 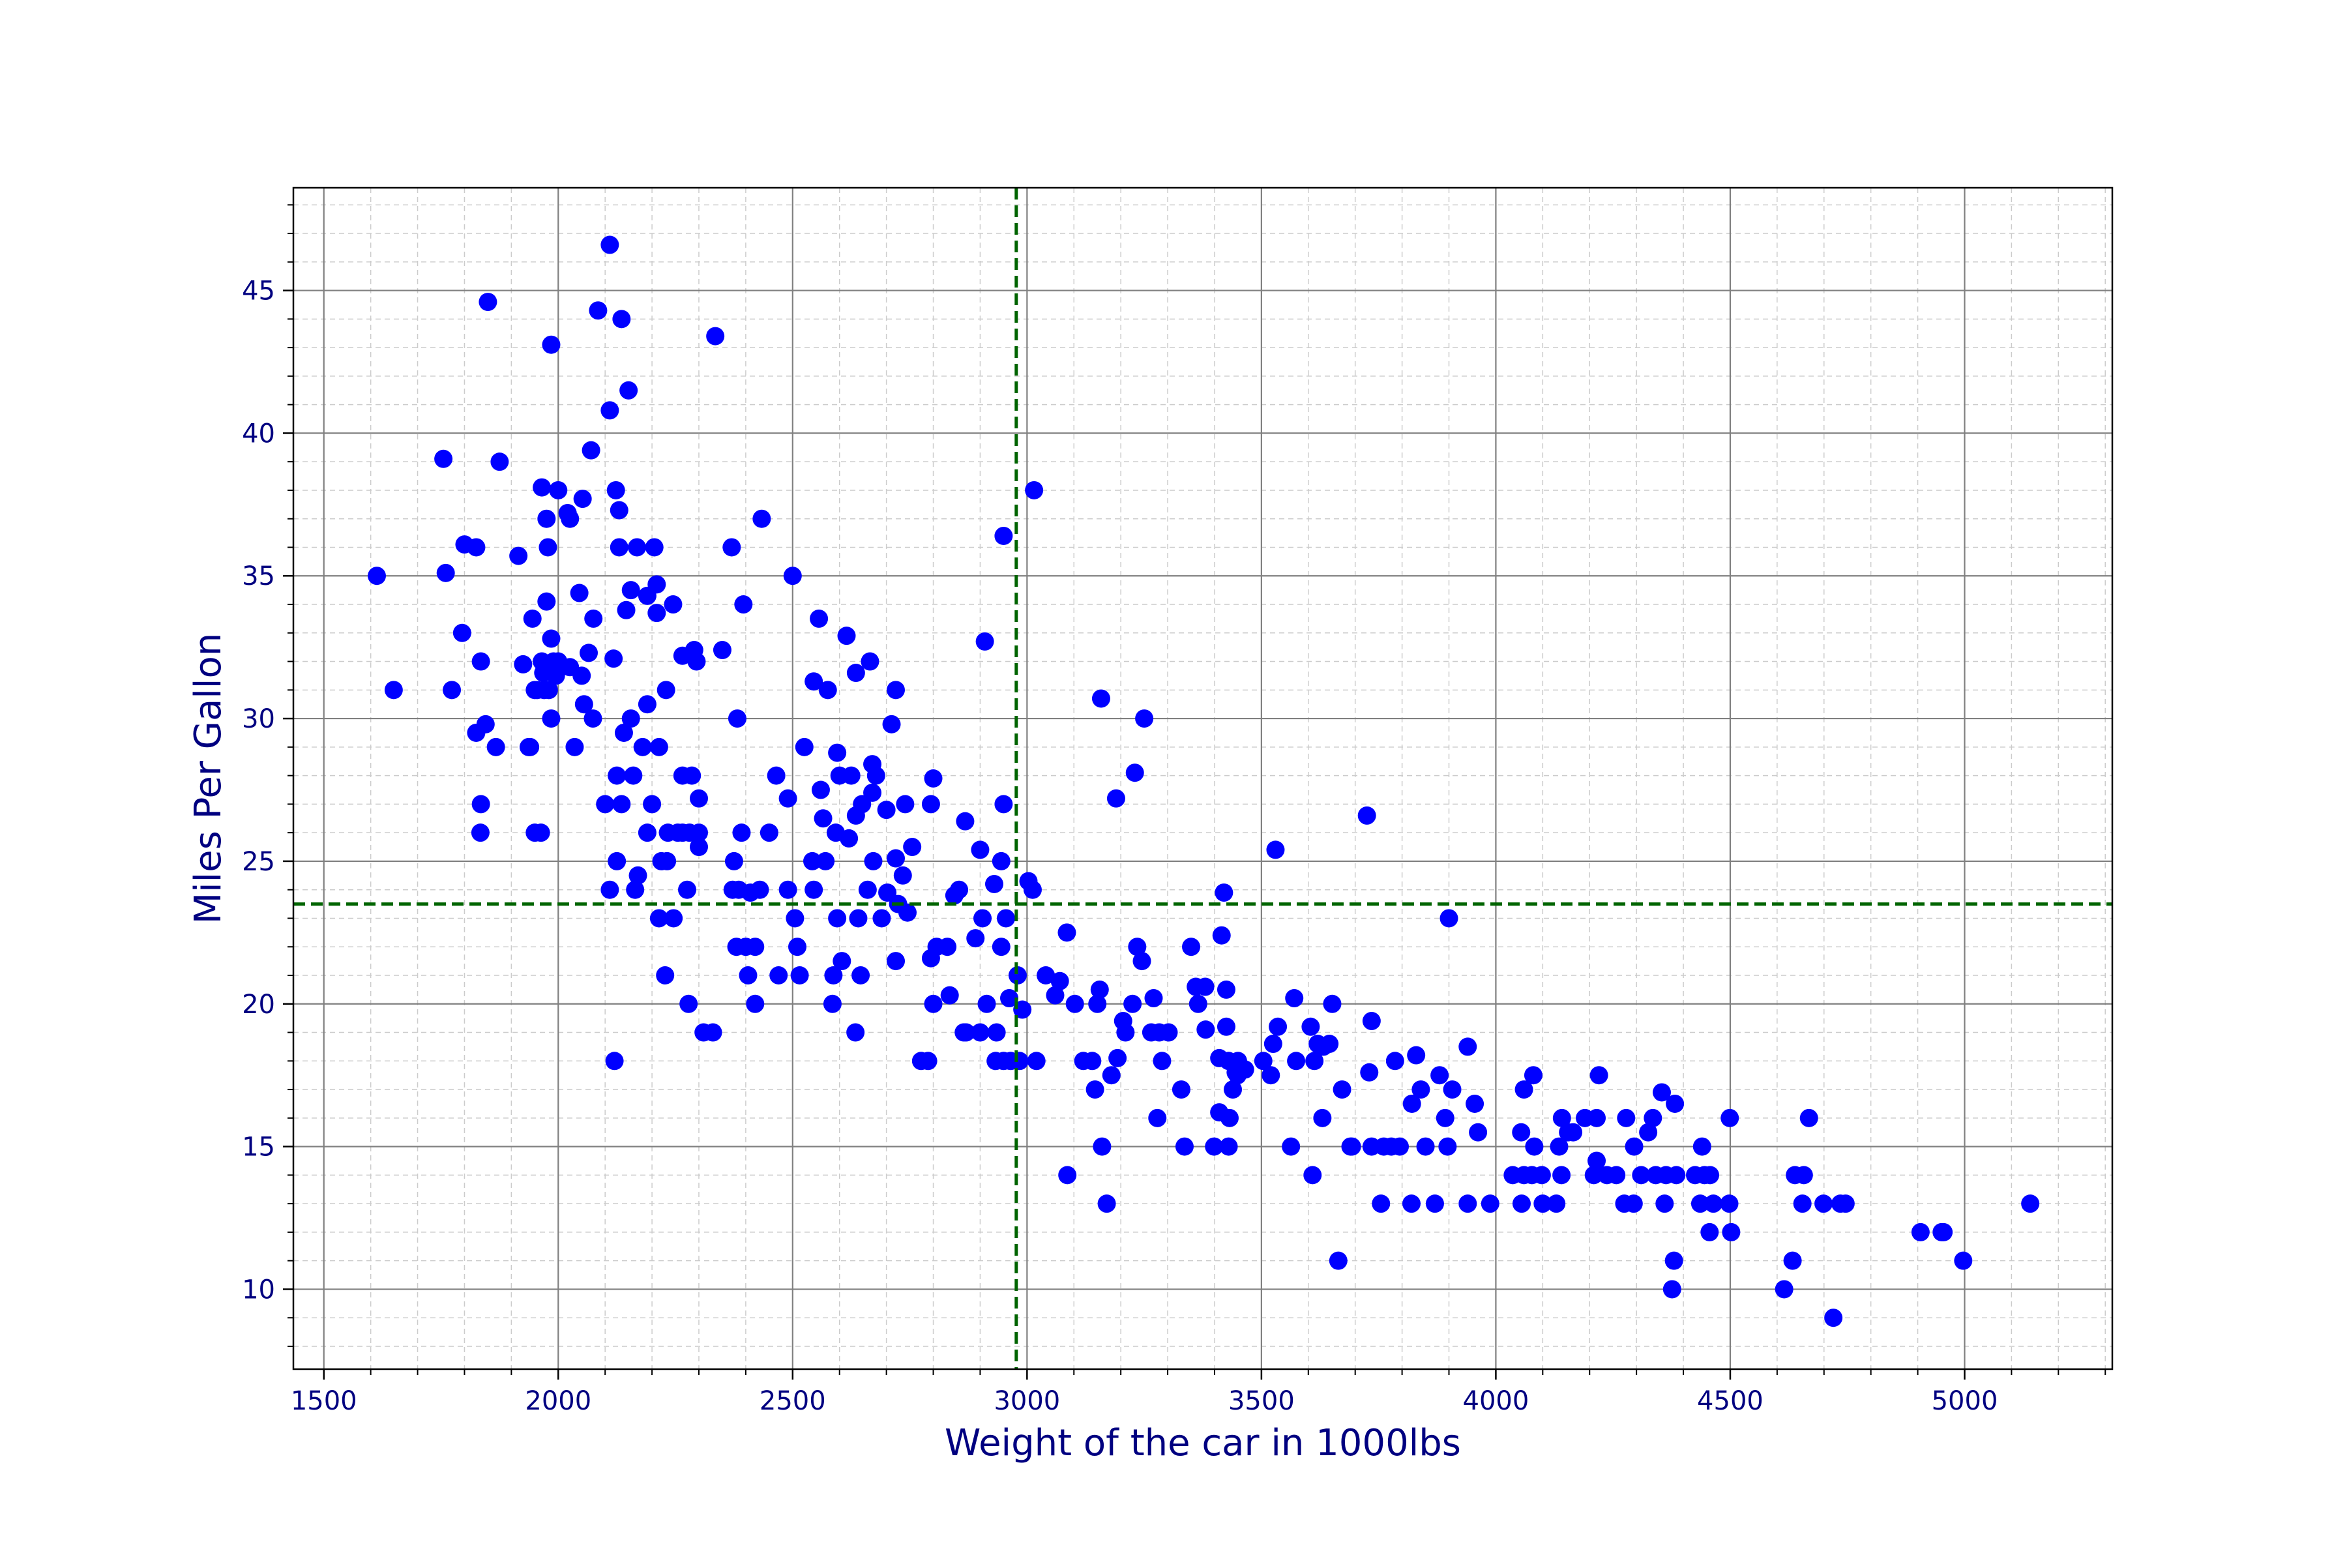 What do you see at coordinates (258, 1147) in the screenshot?
I see `y-tick-label: 15` at bounding box center [258, 1147].